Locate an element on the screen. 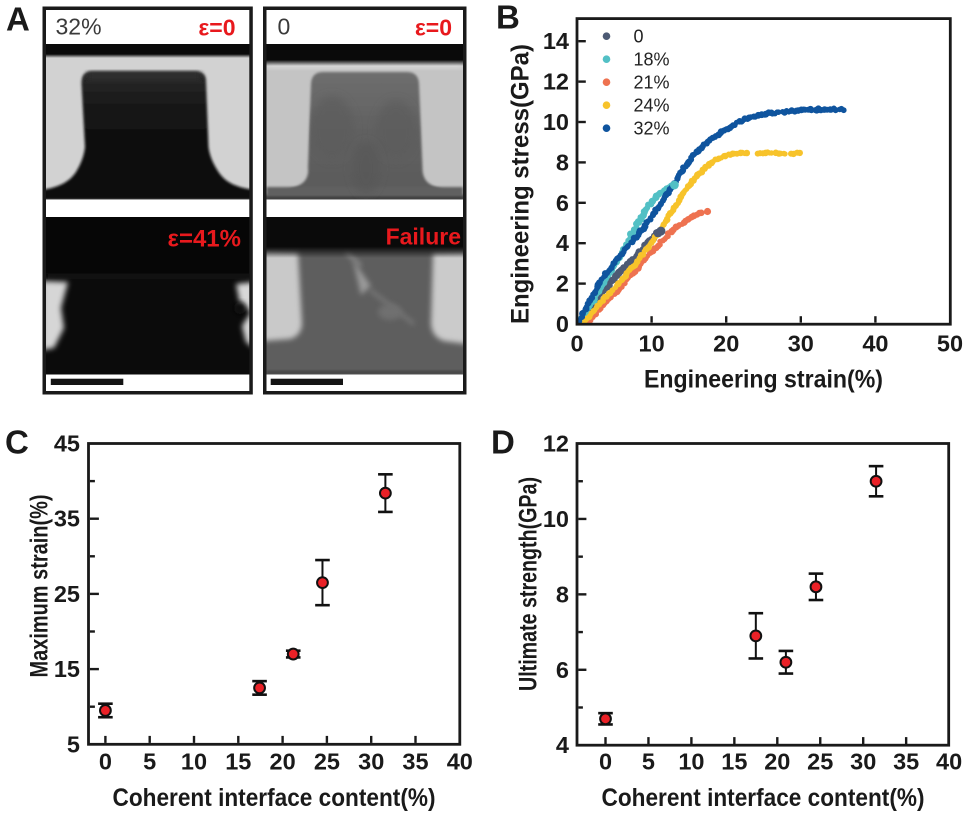 Image resolution: width=974 pixels, height=827 pixels. svg-text: B is located at coordinates (508, 18).